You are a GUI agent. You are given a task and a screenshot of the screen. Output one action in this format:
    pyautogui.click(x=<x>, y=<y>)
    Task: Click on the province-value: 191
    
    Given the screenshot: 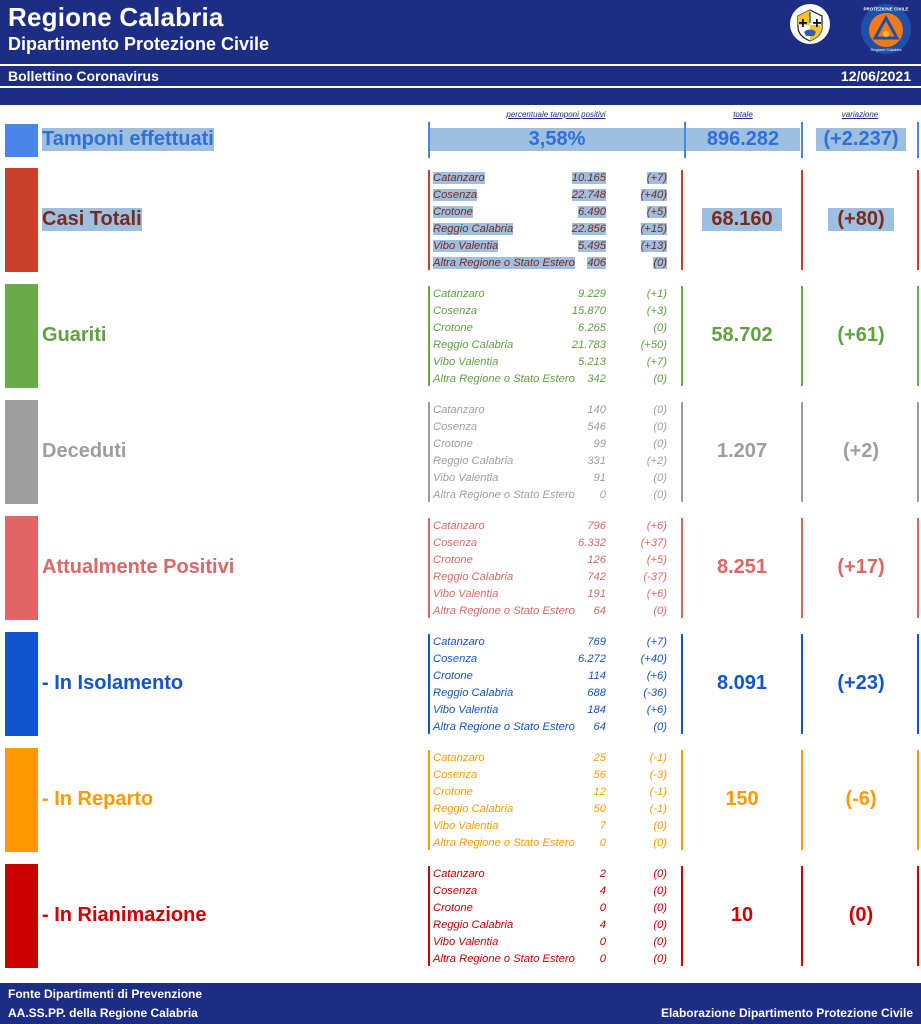 What is the action you would take?
    pyautogui.click(x=596, y=594)
    